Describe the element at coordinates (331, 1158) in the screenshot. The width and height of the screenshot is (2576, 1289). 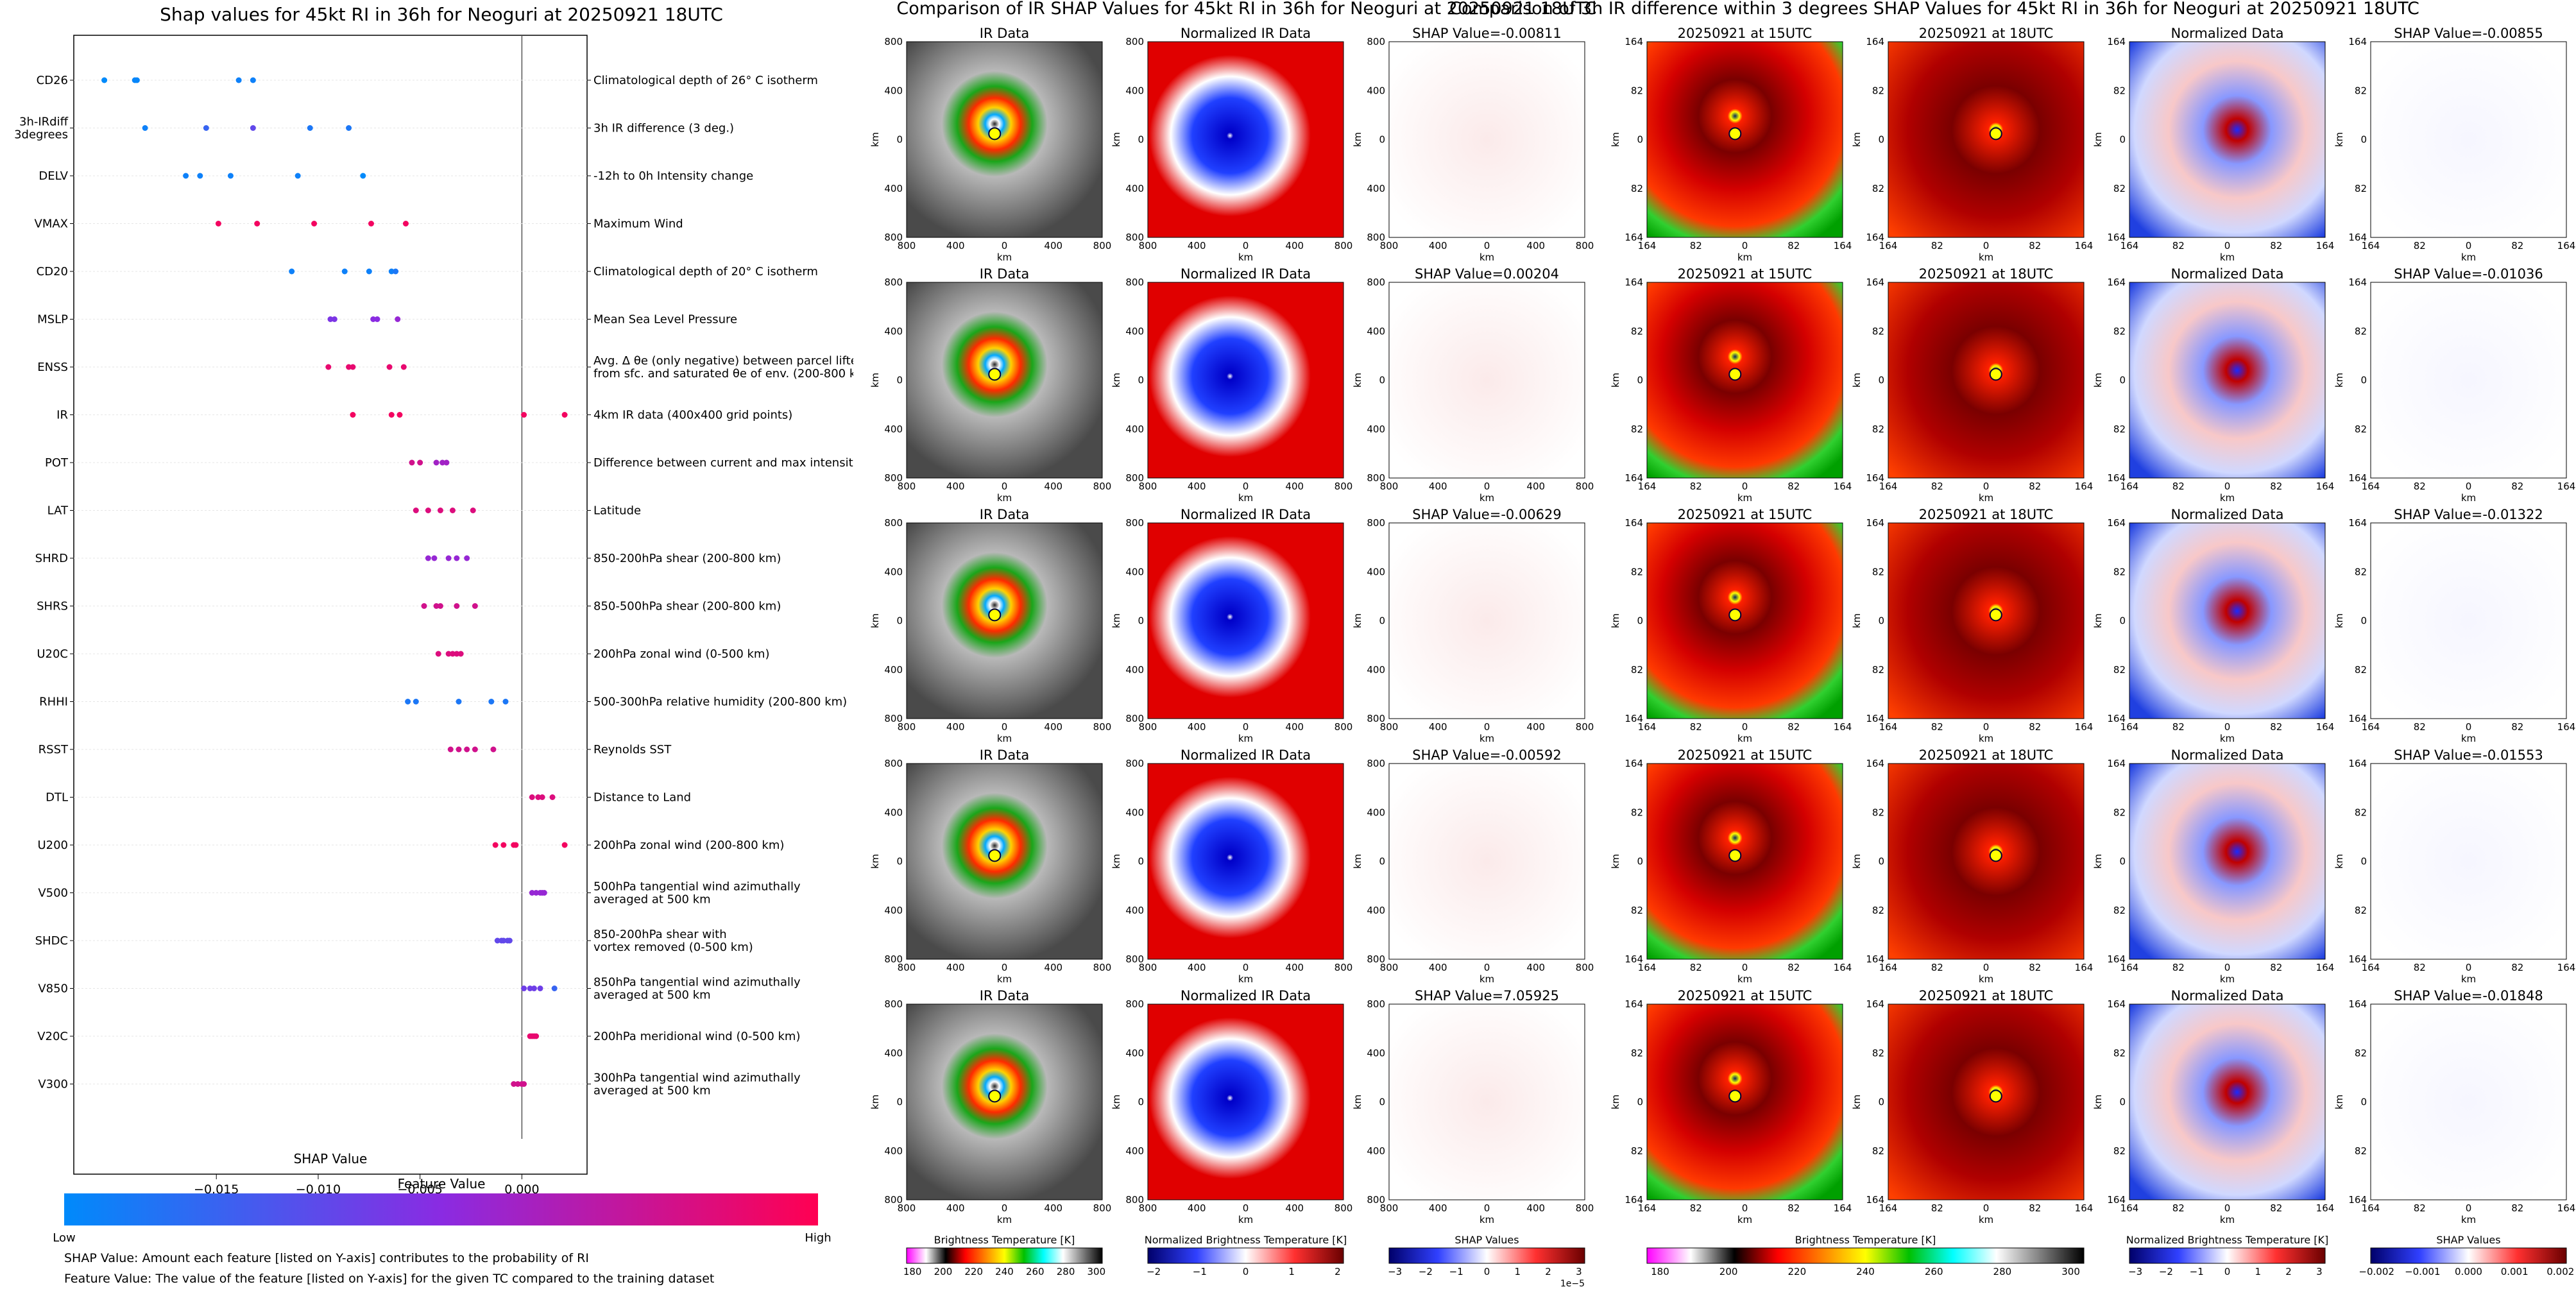
I see `x-axis-label: SHAP Value` at that location.